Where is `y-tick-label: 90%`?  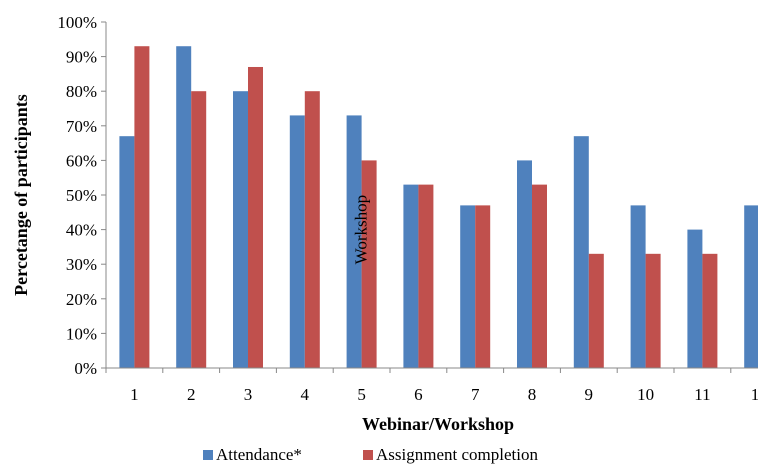 y-tick-label: 90% is located at coordinates (81, 57).